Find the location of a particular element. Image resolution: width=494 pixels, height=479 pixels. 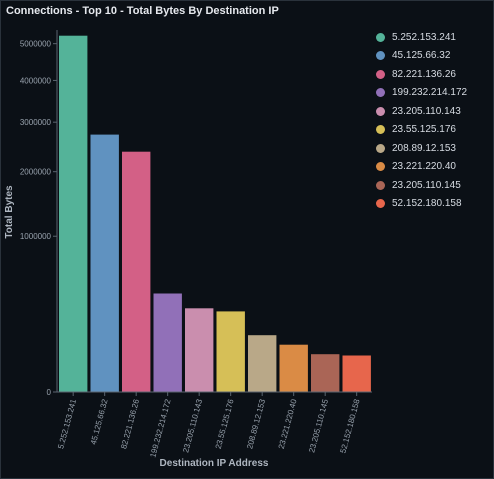

legend-label: 52.152.180.158 is located at coordinates (427, 204).